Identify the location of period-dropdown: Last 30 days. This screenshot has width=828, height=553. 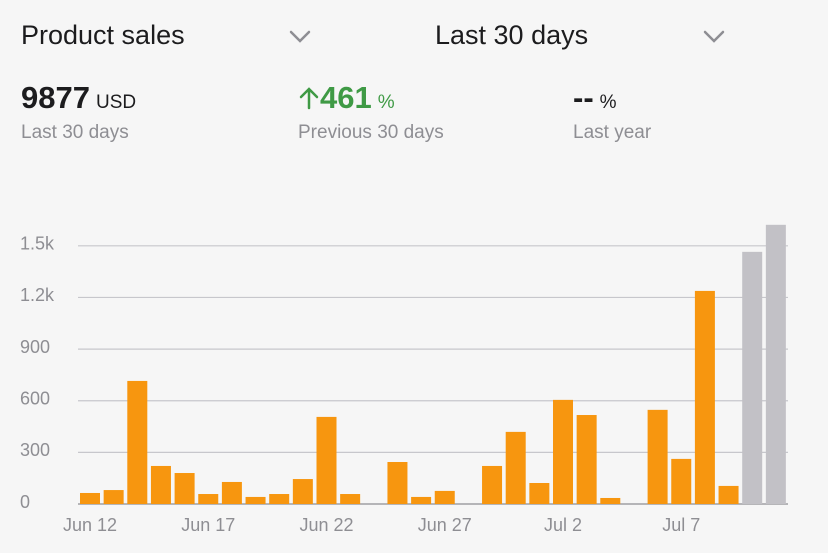
(512, 35).